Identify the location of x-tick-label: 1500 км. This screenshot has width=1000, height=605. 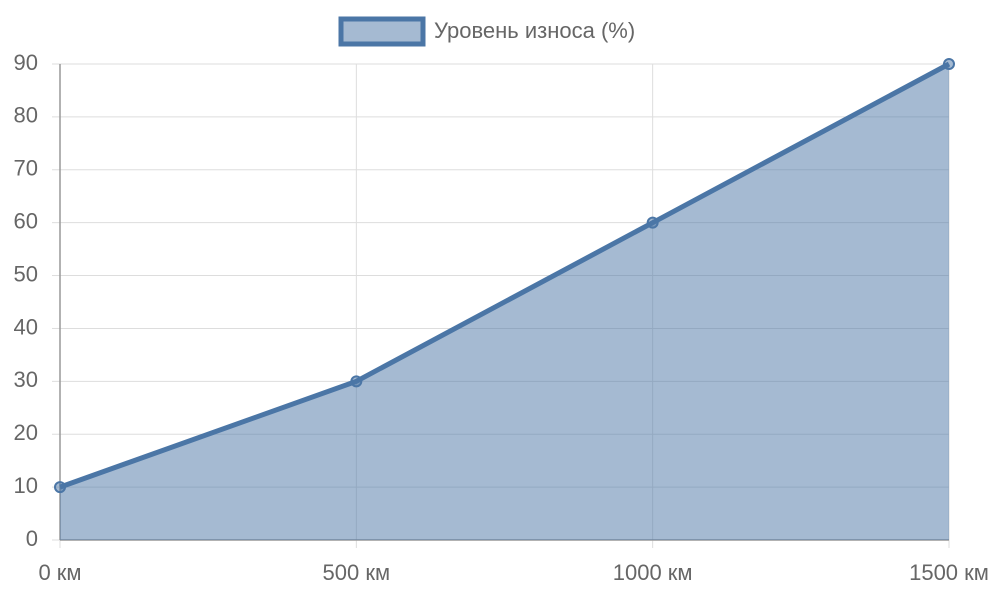
(949, 572).